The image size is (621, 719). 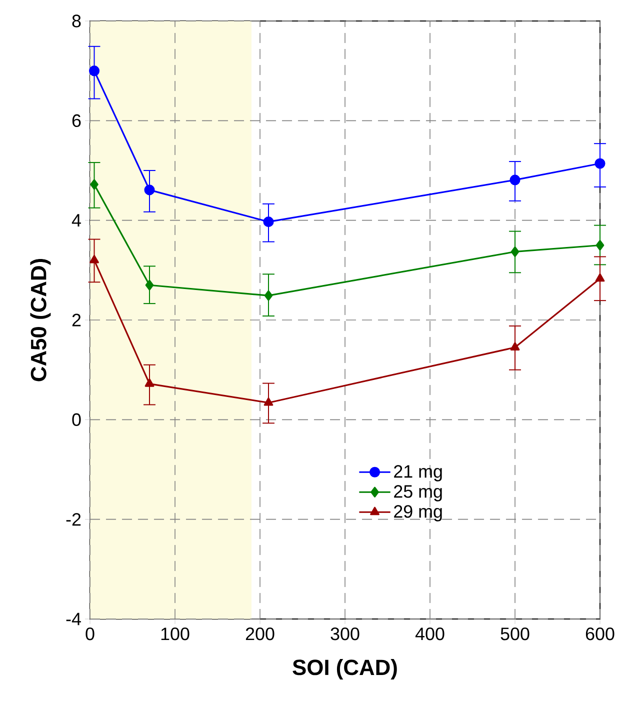 I want to click on x-tick-label: 200, so click(x=260, y=634).